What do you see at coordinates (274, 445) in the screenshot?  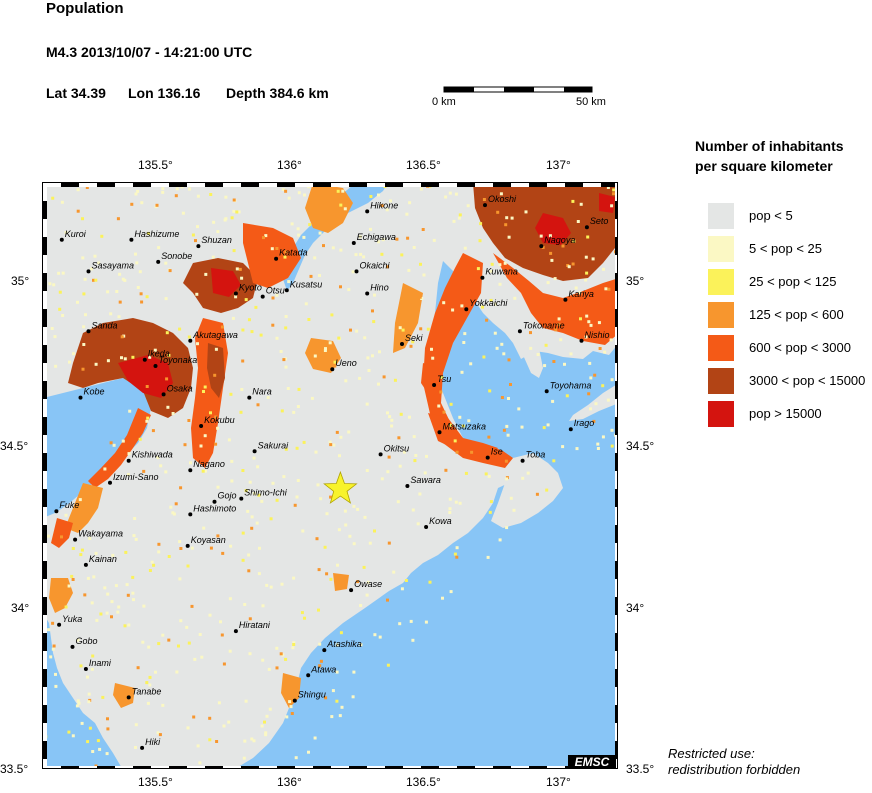 I see `city-label: Sakurai` at bounding box center [274, 445].